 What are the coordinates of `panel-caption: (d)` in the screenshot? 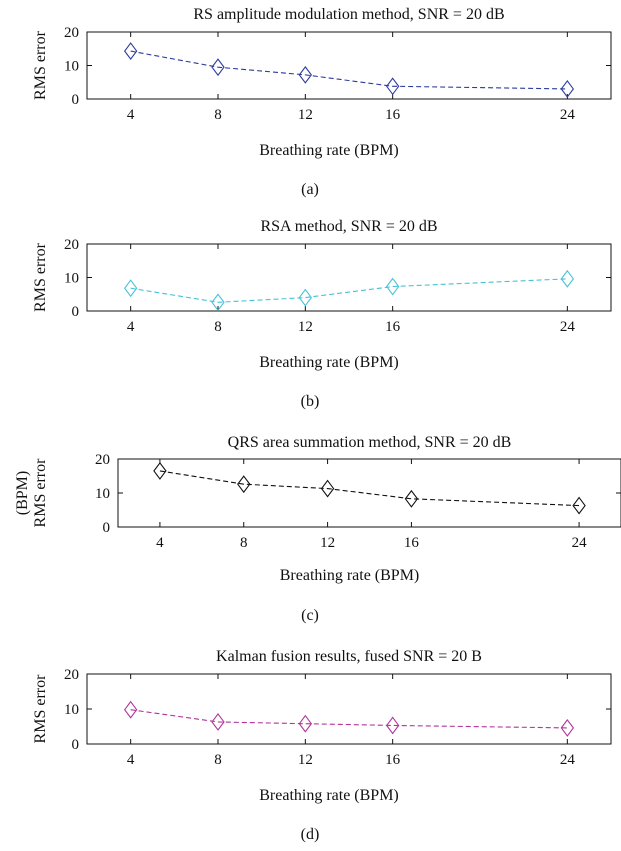 It's located at (310, 834).